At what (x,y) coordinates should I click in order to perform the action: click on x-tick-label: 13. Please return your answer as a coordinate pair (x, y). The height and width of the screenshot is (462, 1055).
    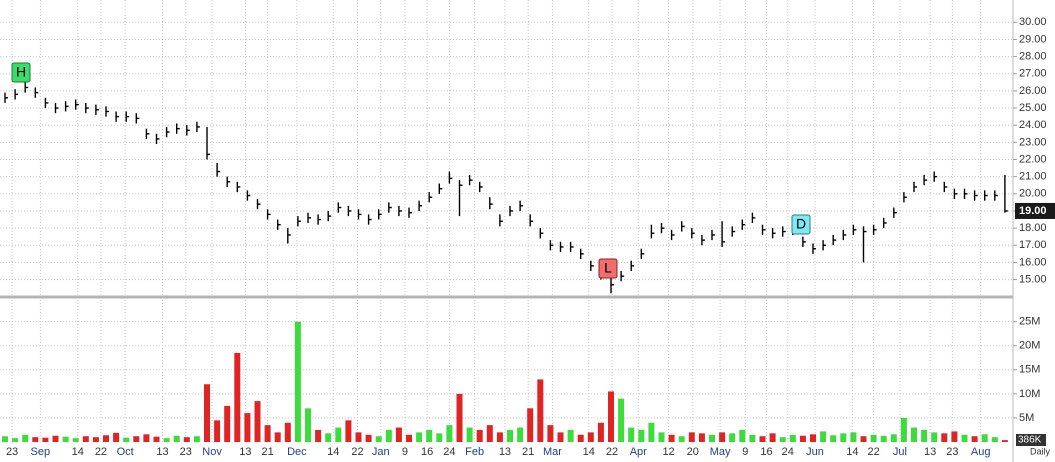
    Looking at the image, I should click on (245, 452).